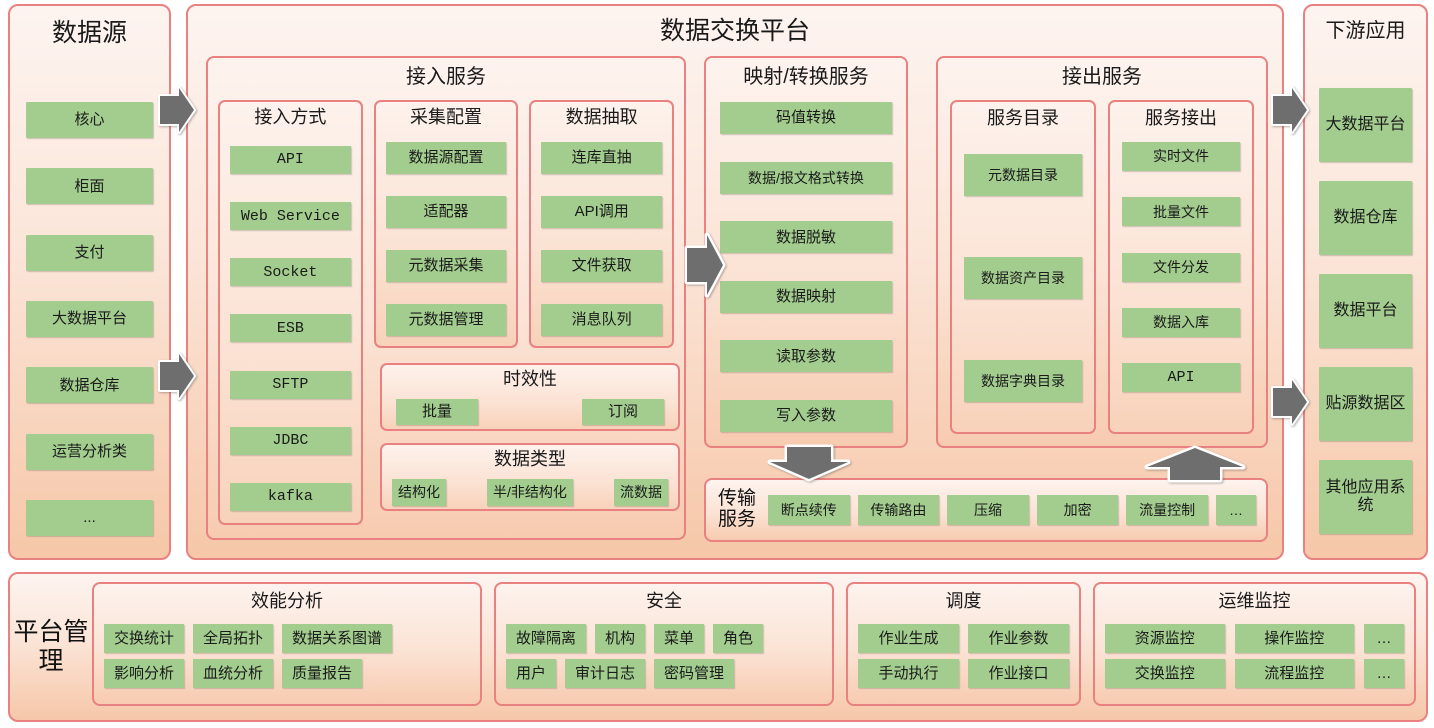 This screenshot has width=1434, height=728. Describe the element at coordinates (602, 212) in the screenshot. I see `list-item: API调用` at that location.